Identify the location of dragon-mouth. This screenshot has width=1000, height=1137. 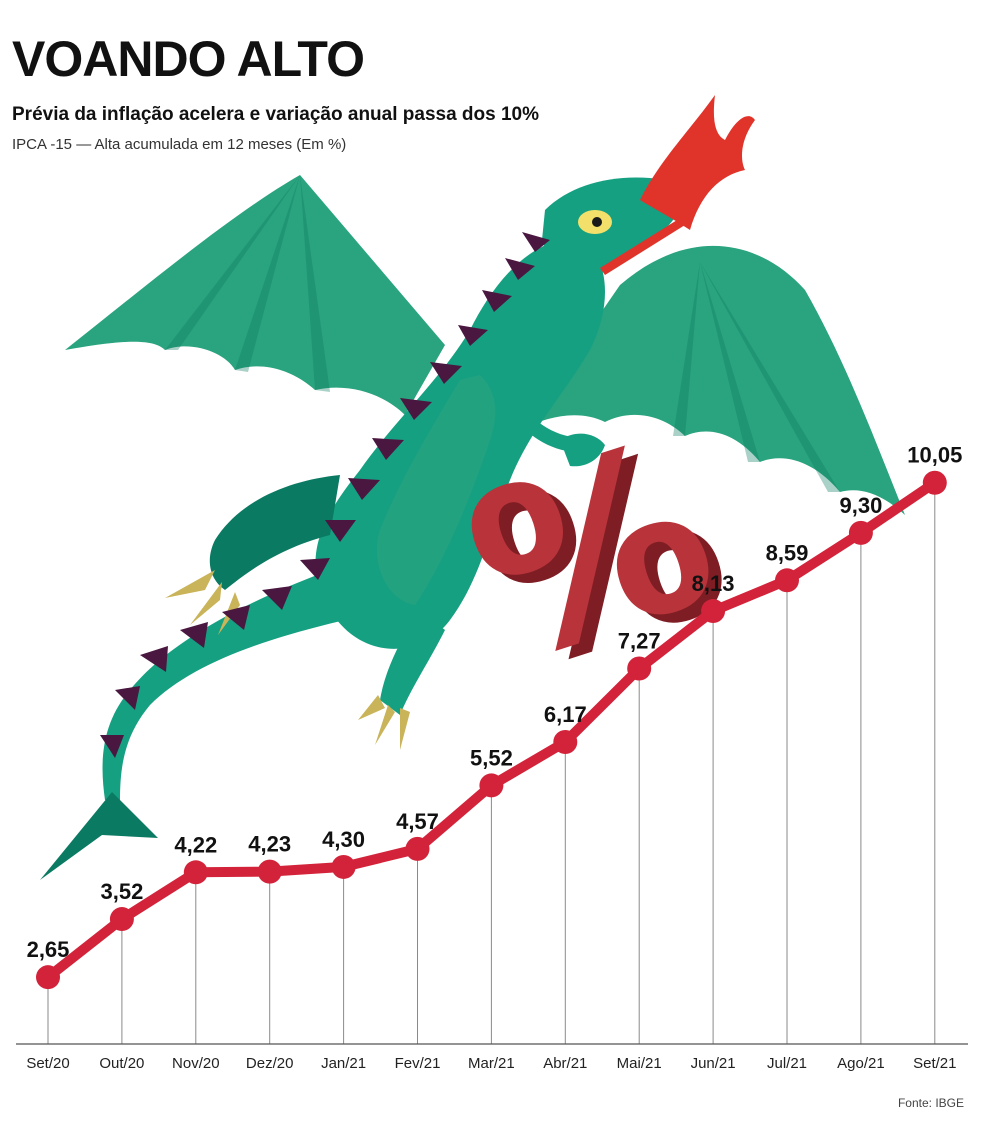
(645, 243).